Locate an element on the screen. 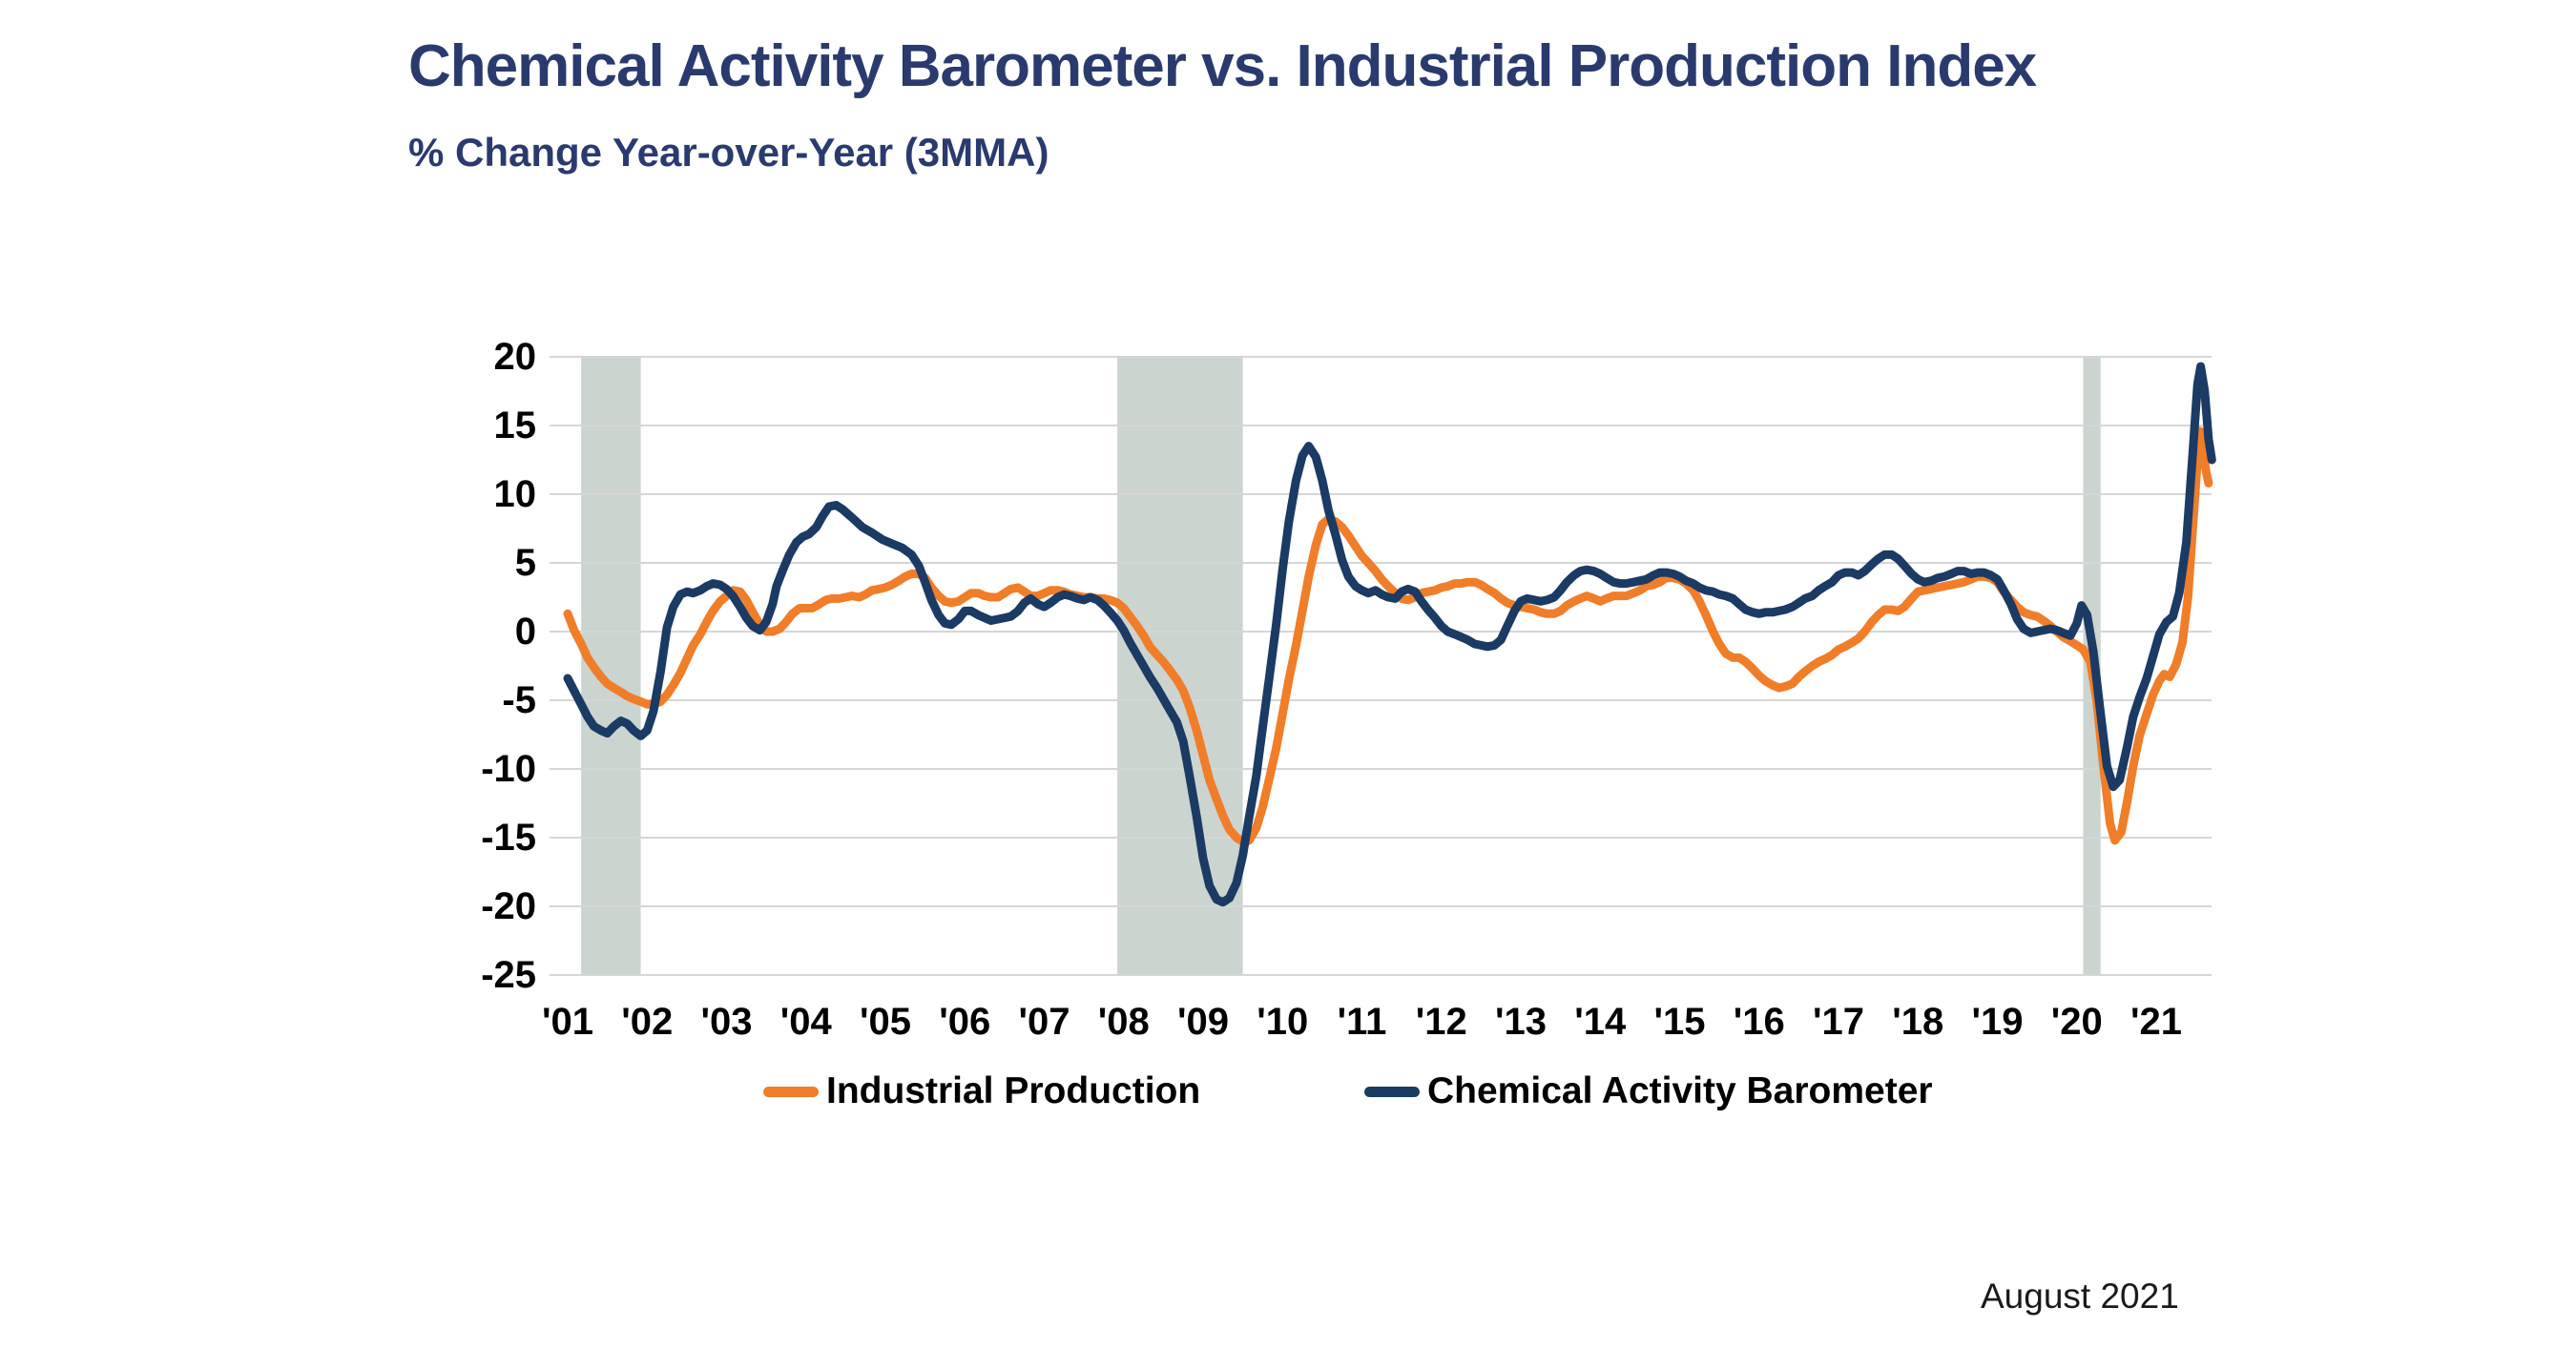 The width and height of the screenshot is (2576, 1349). x-axis-label: '04 is located at coordinates (806, 1022).